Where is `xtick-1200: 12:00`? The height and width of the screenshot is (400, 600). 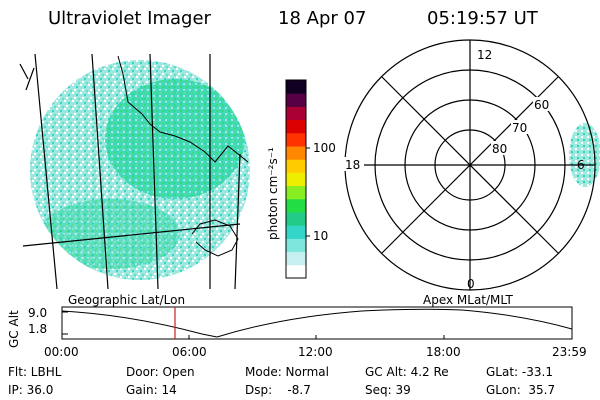 xtick-1200: 12:00 is located at coordinates (315, 352).